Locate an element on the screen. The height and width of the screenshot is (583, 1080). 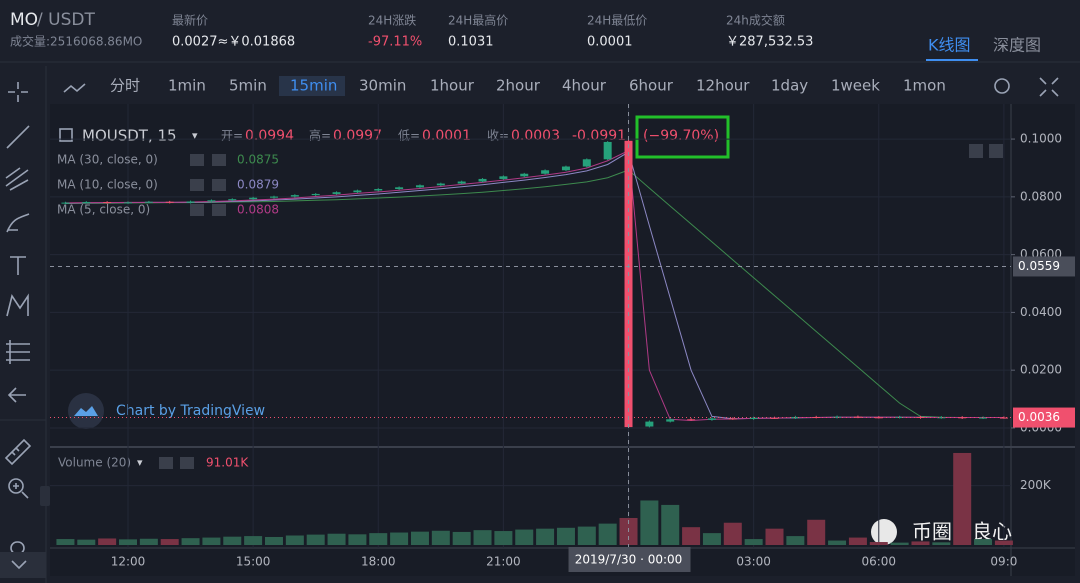
zoom-tool is located at coordinates (18, 488).